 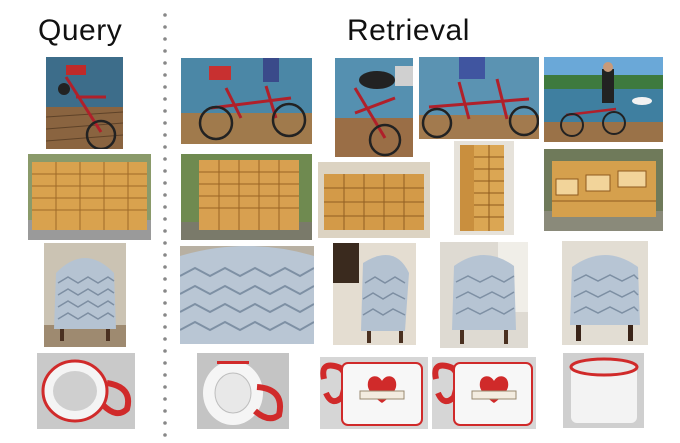 What do you see at coordinates (85, 295) in the screenshot?
I see `query-image-armchair` at bounding box center [85, 295].